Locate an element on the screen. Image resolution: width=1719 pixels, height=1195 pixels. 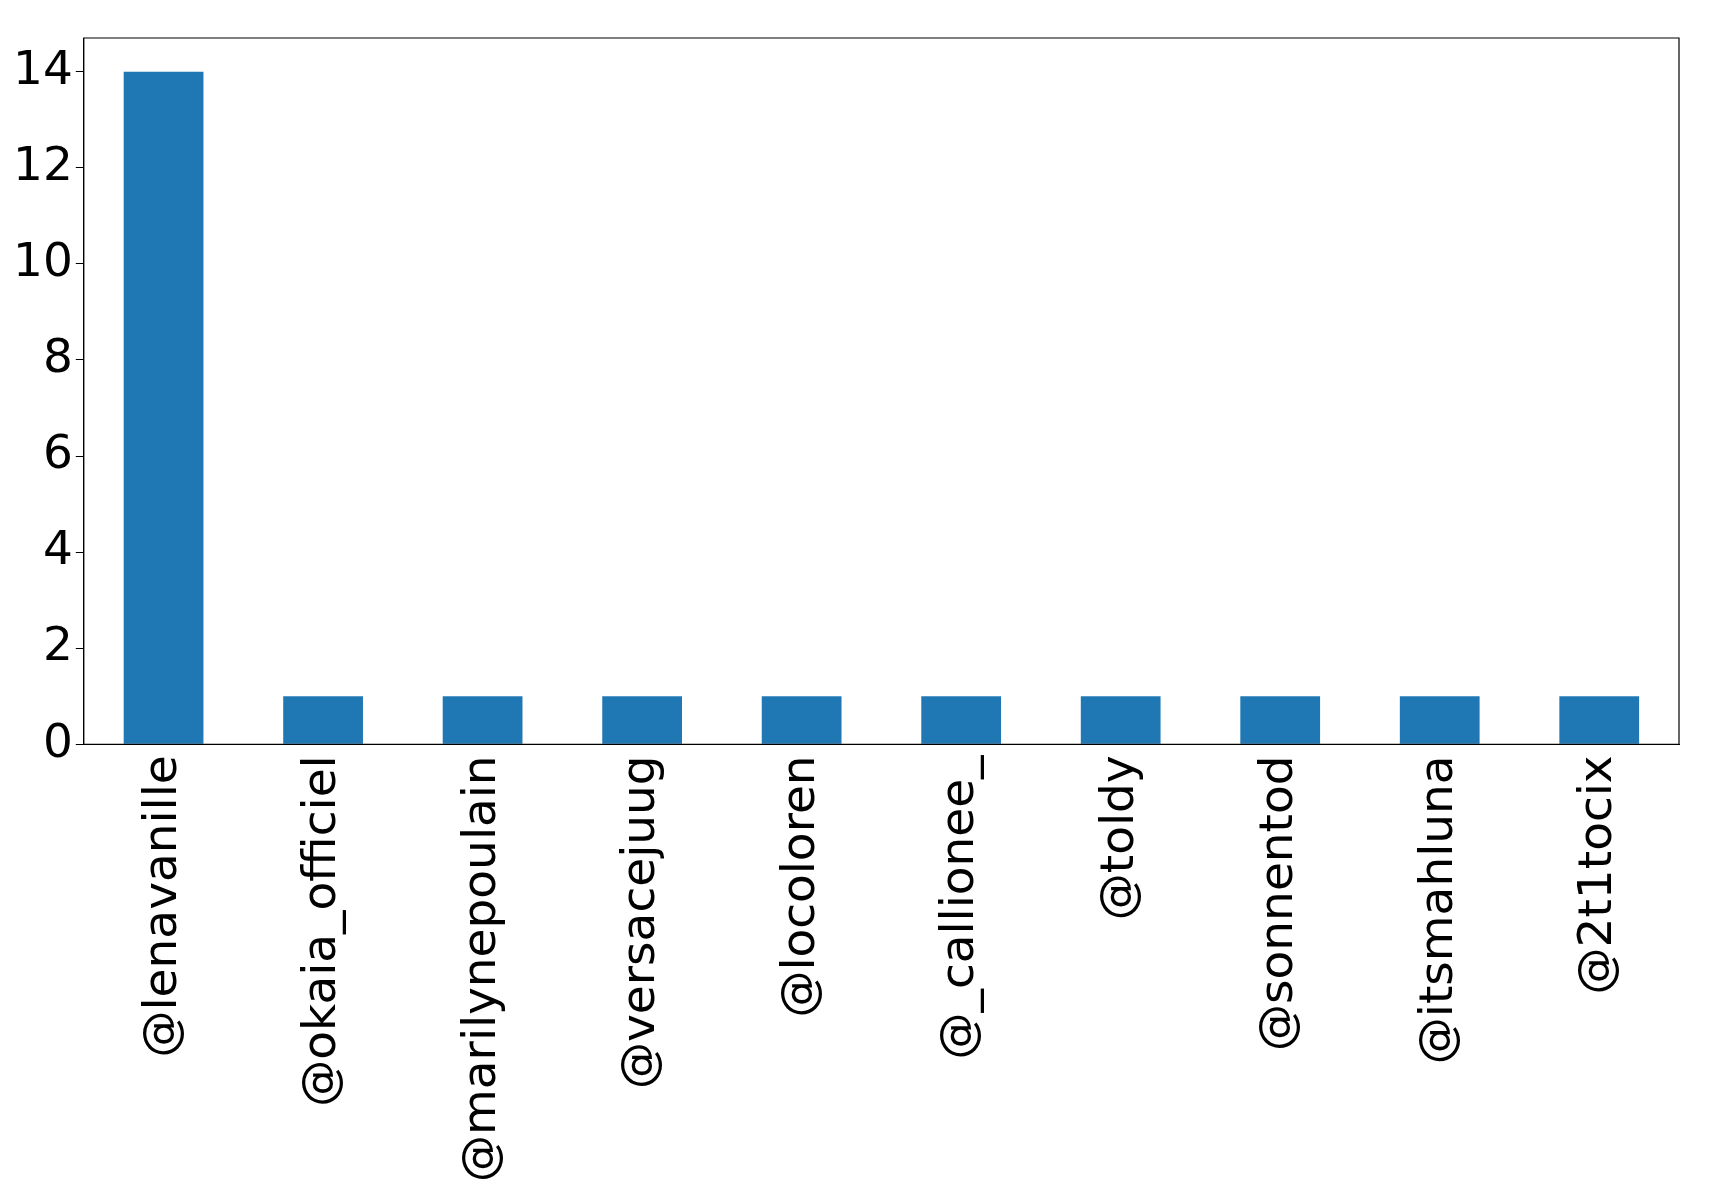
y-tick-label: 14 is located at coordinates (42, 67).